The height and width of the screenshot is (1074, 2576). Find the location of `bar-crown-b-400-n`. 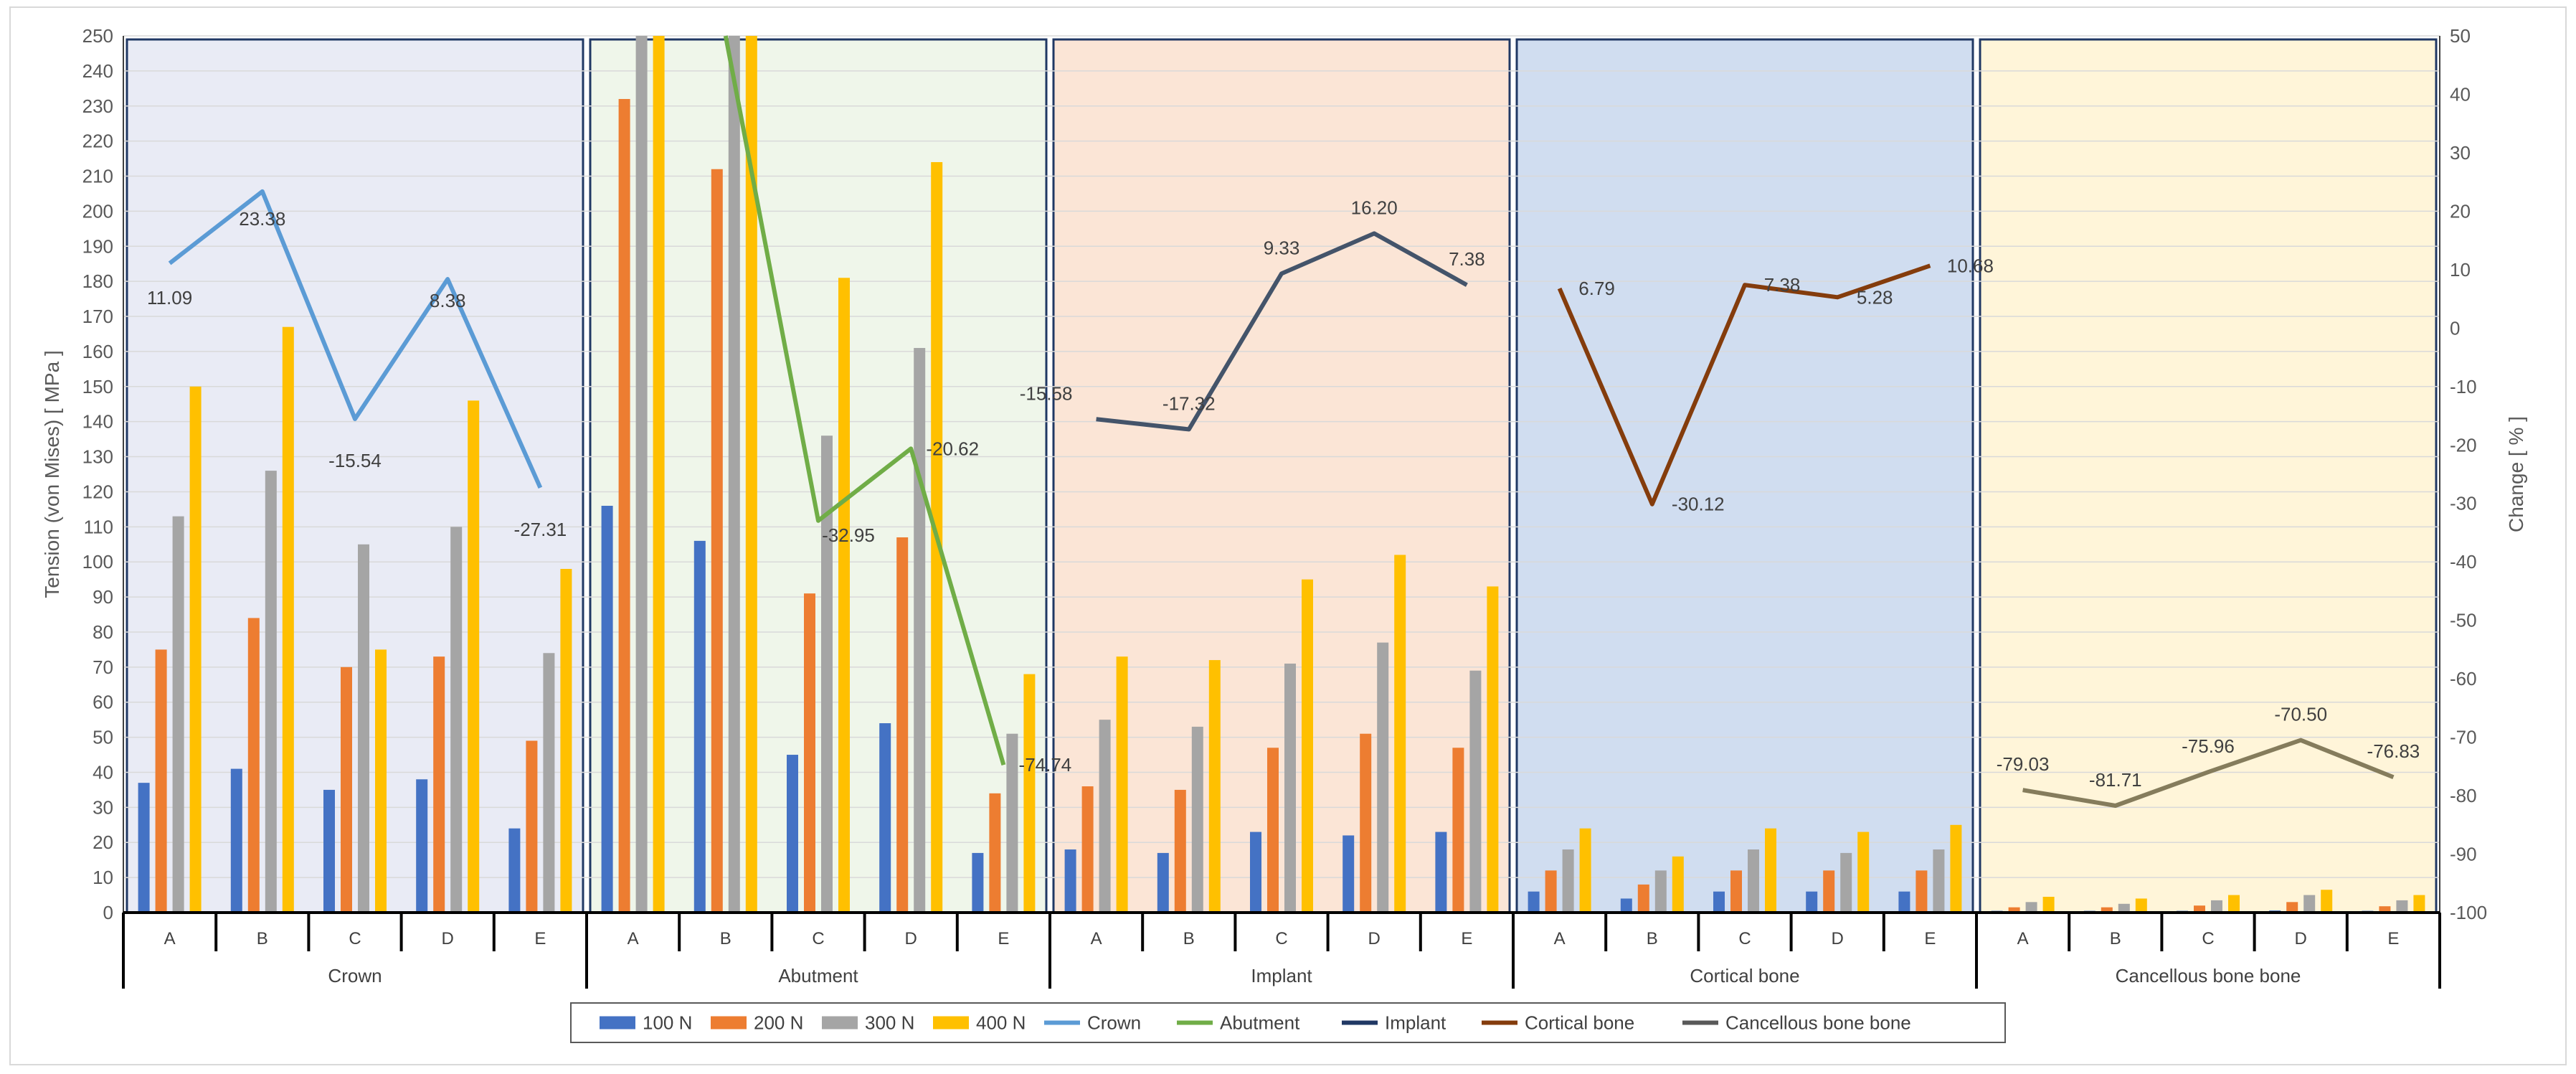

bar-crown-b-400-n is located at coordinates (288, 619).